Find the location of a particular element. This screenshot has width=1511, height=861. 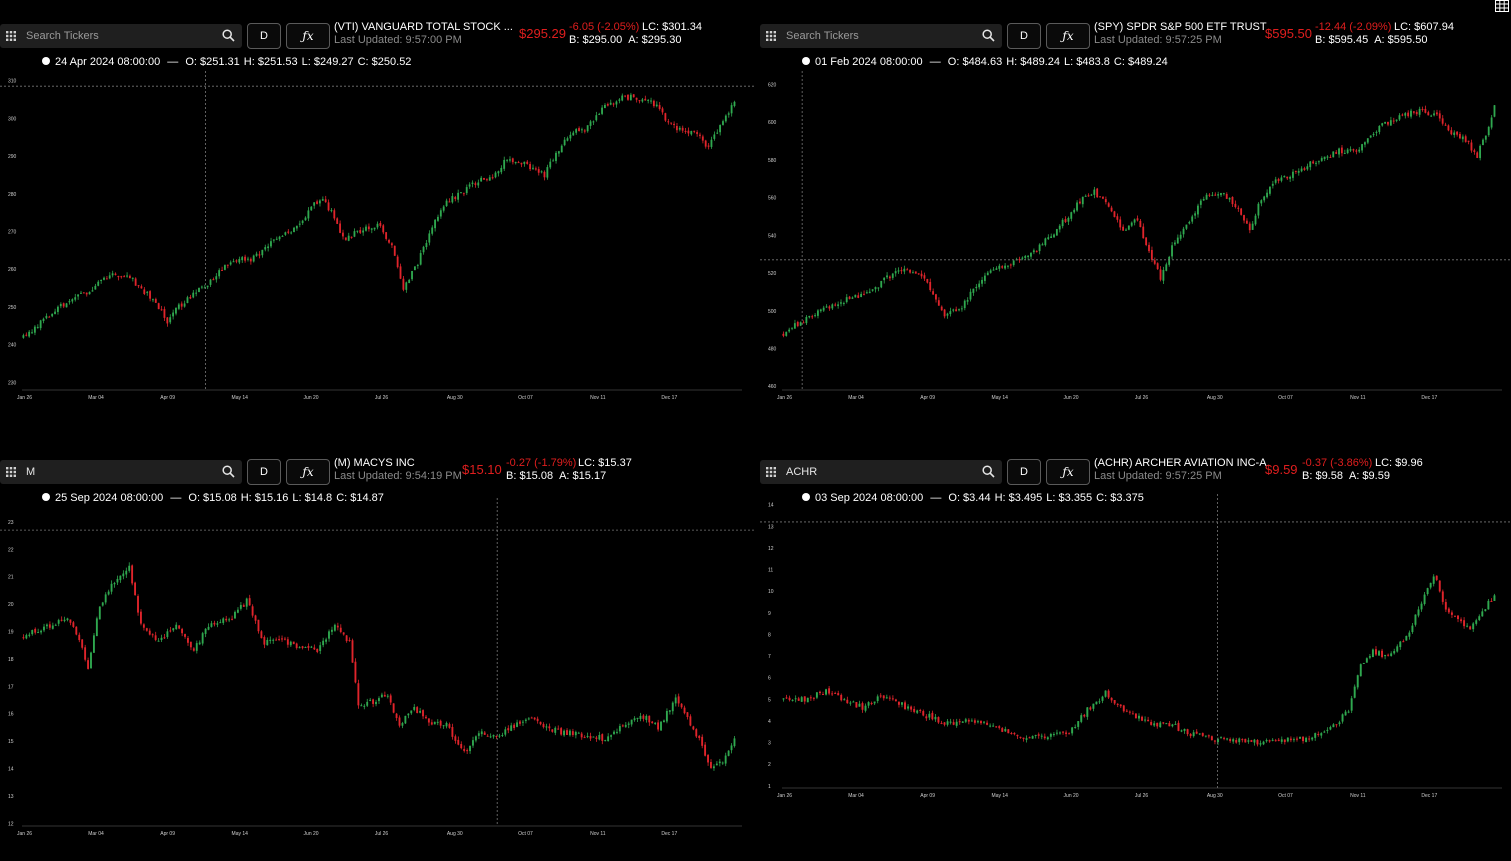

search-input is located at coordinates (881, 36).